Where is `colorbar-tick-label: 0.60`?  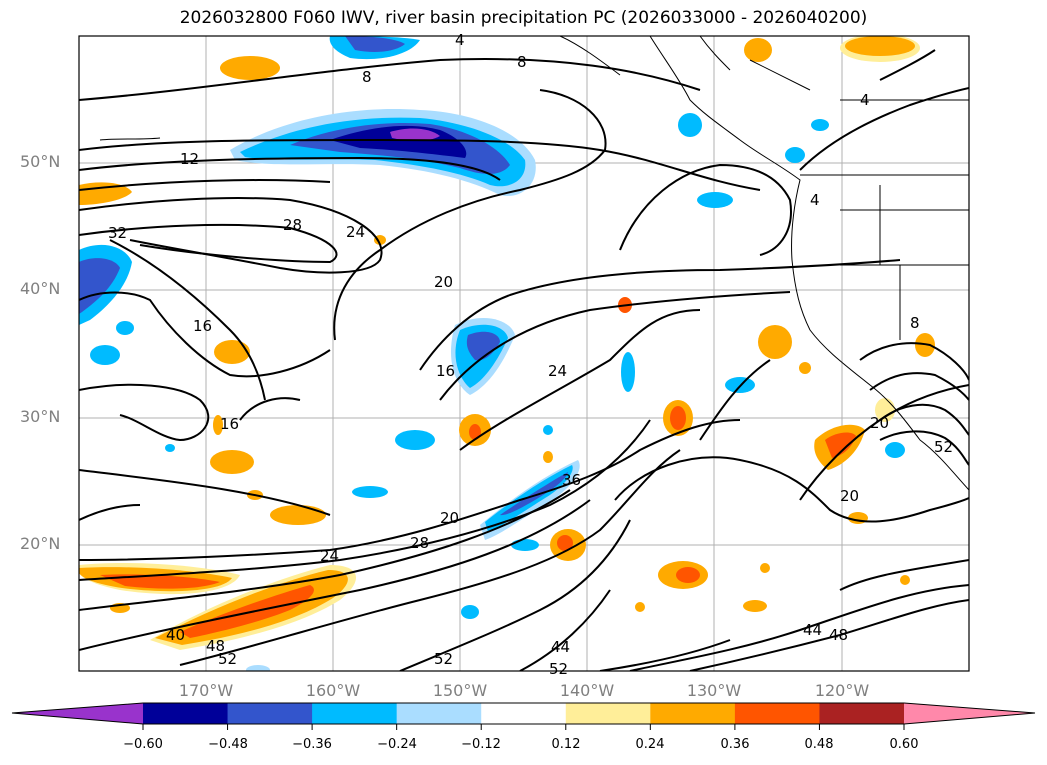
colorbar-tick-label: 0.60 is located at coordinates (904, 744).